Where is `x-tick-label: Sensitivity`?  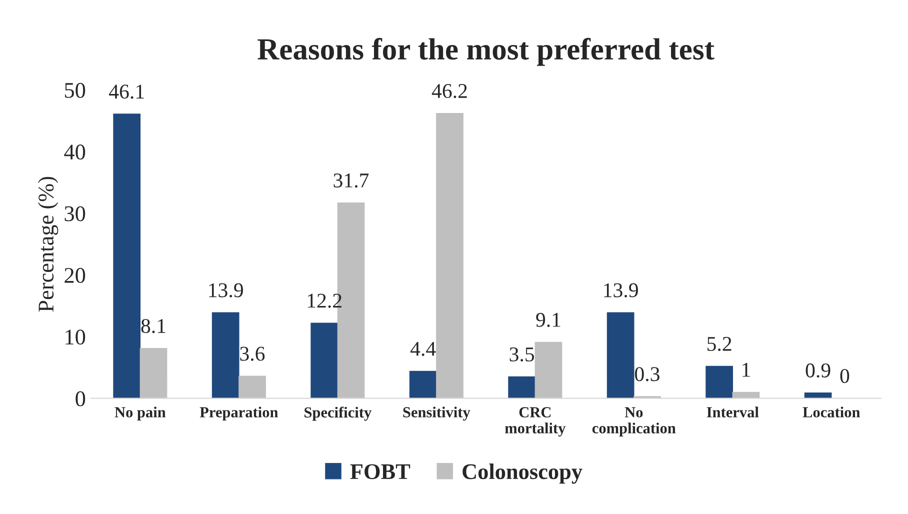
x-tick-label: Sensitivity is located at coordinates (436, 413).